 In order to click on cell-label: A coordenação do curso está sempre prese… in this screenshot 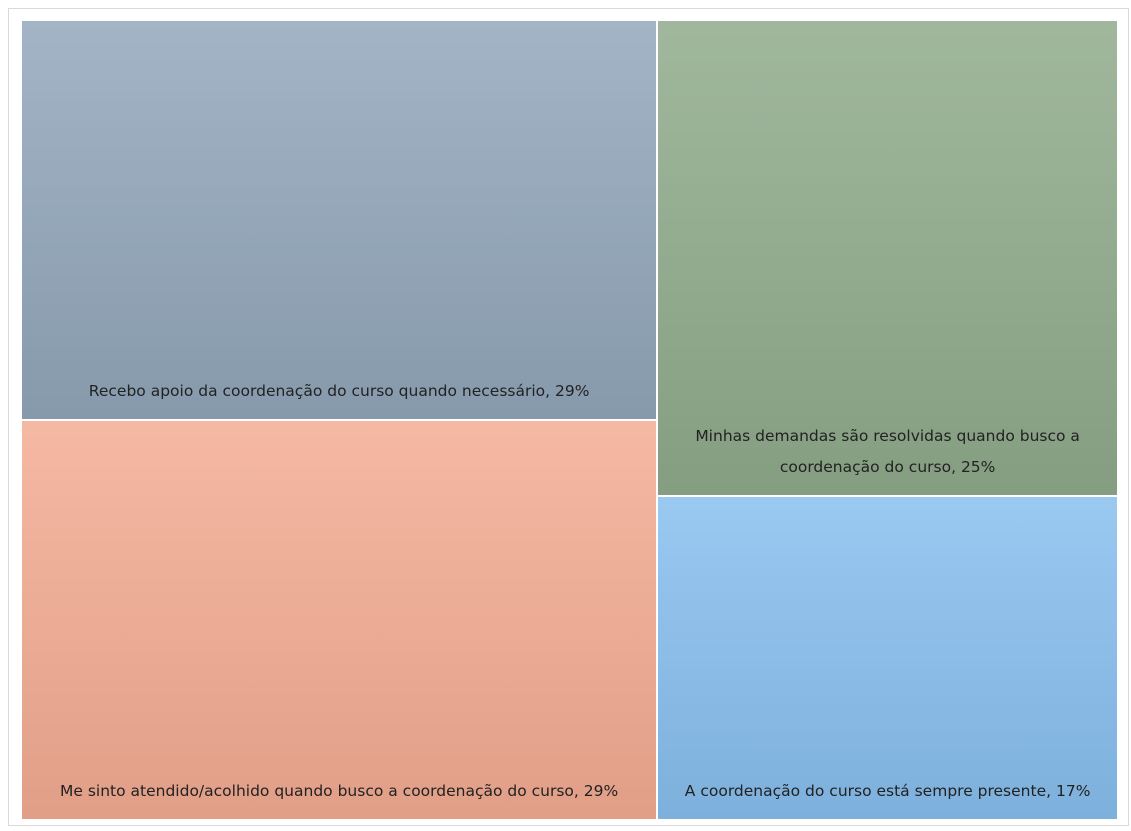, I will do `click(887, 790)`.